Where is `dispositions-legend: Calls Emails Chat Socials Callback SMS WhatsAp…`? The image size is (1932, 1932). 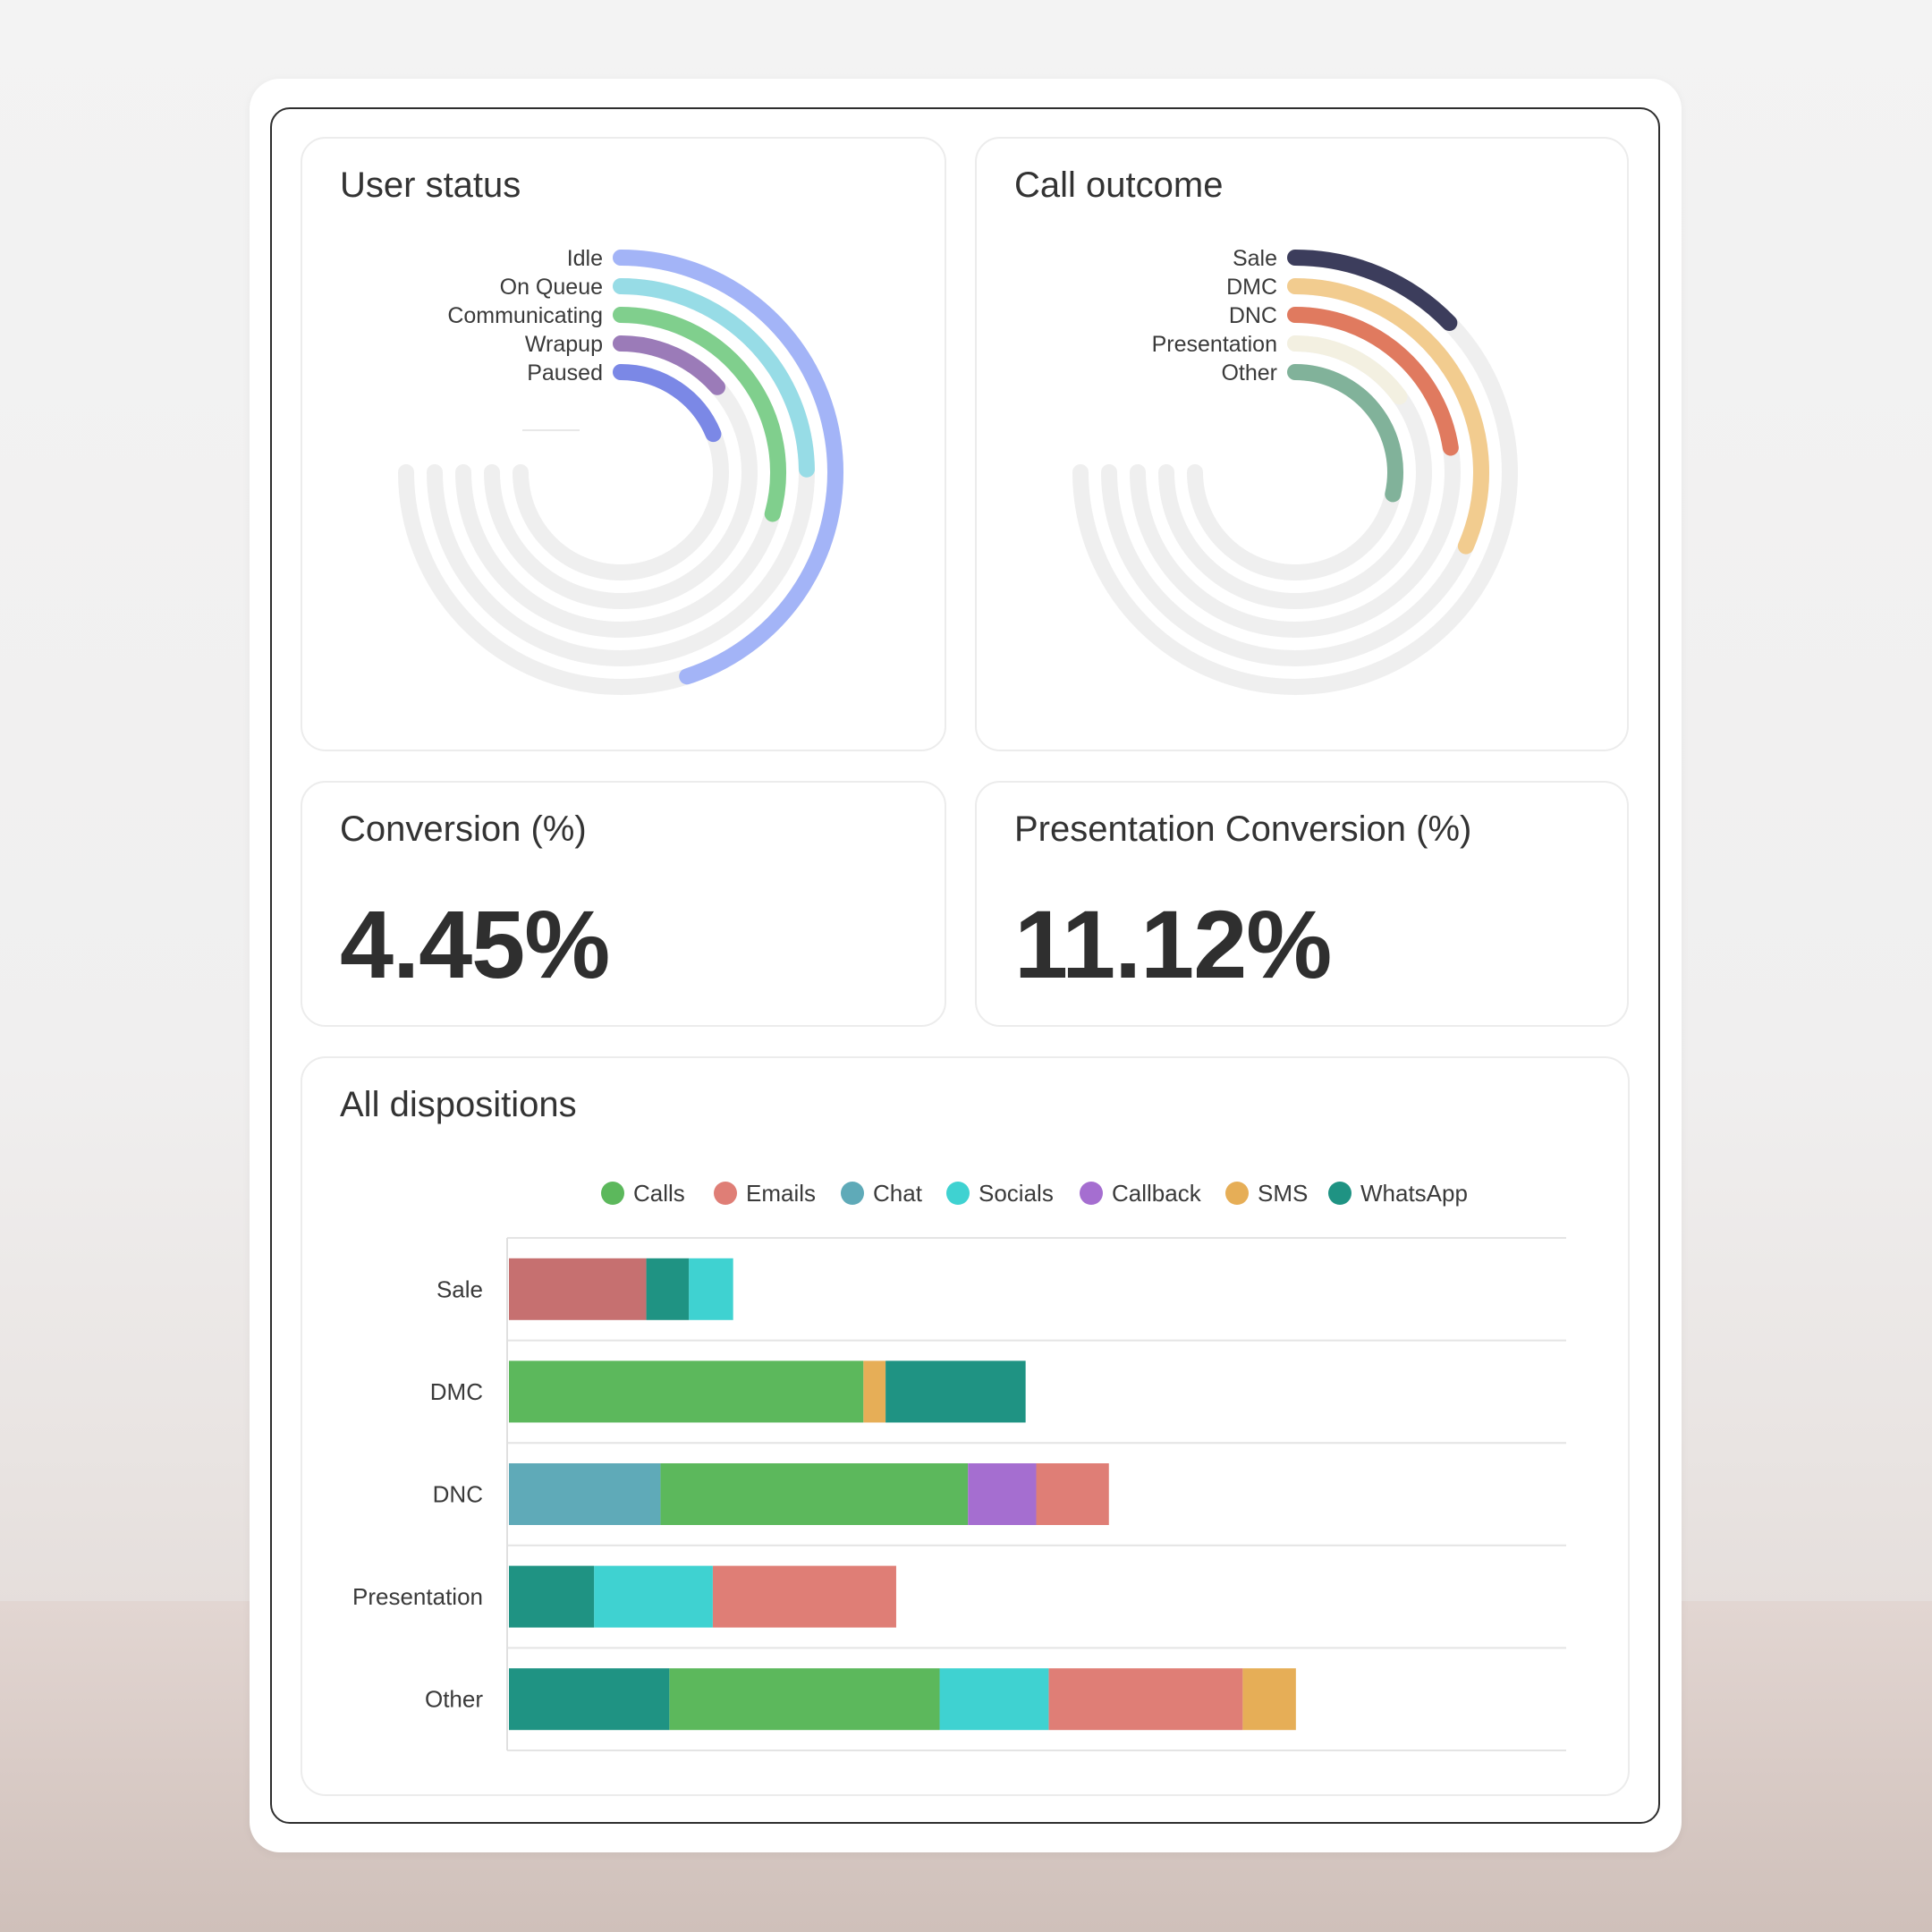 dispositions-legend: Calls Emails Chat Socials Callback SMS WhatsAp… is located at coordinates (1034, 1193).